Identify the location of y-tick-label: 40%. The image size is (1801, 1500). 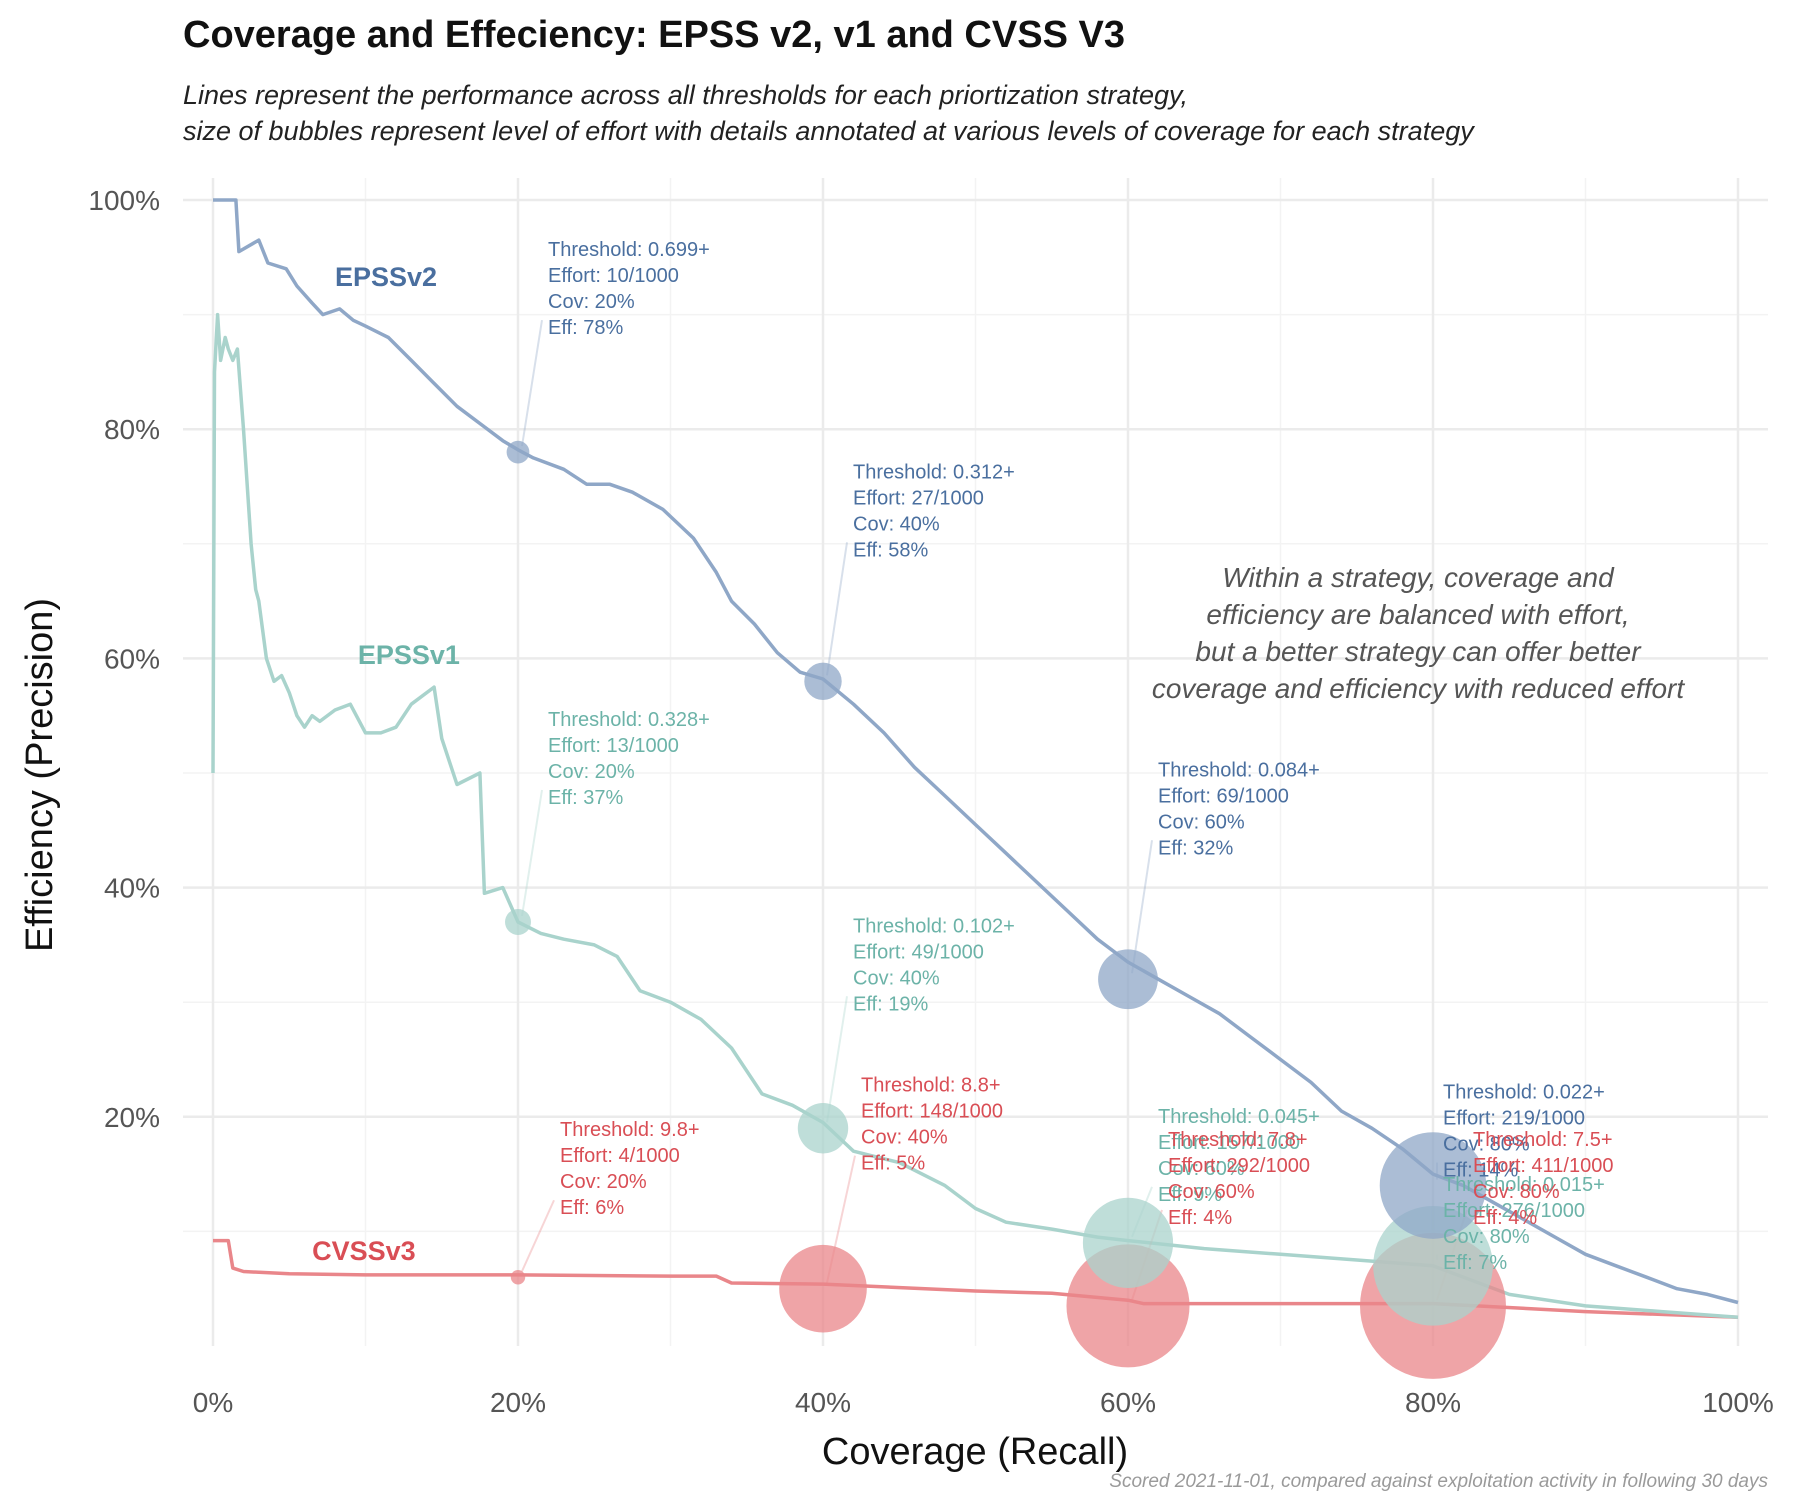
(132, 888).